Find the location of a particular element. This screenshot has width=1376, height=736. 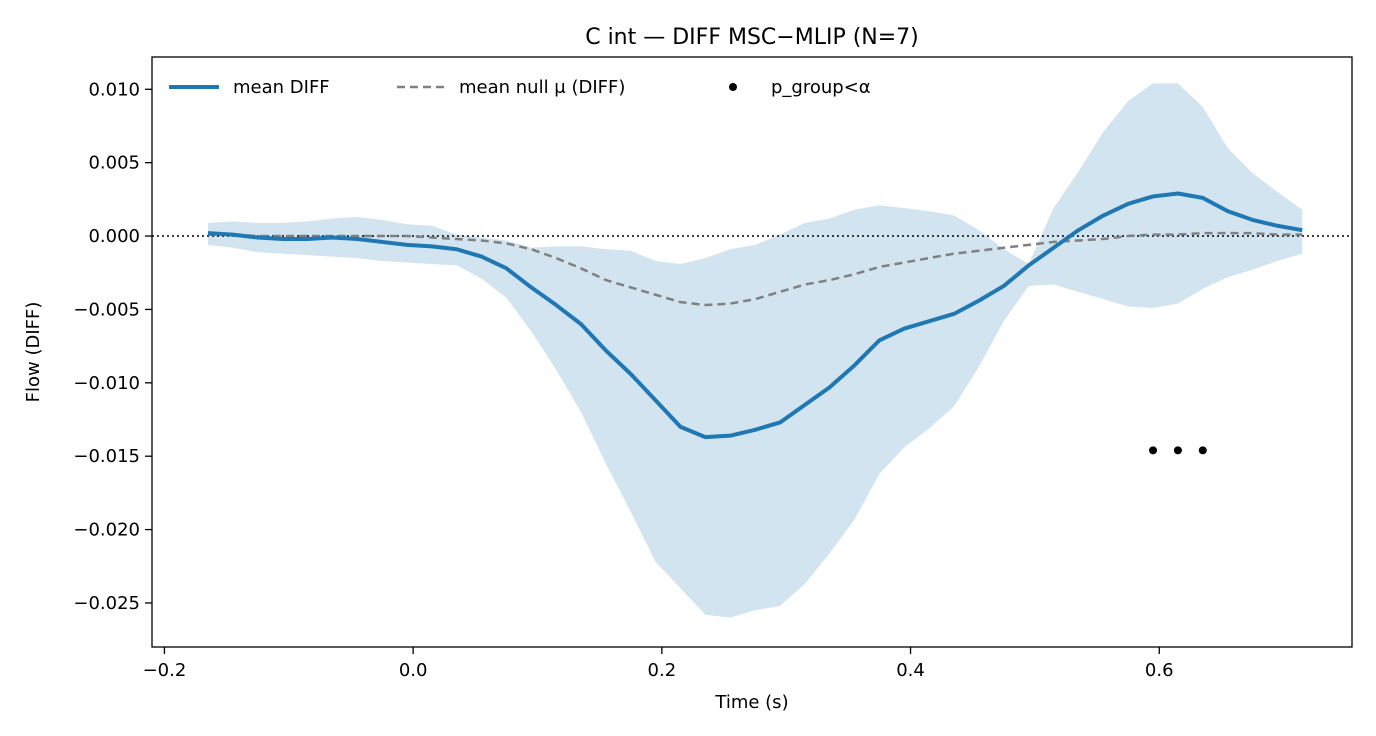

y-tick-label: 0.000 is located at coordinates (114, 236).